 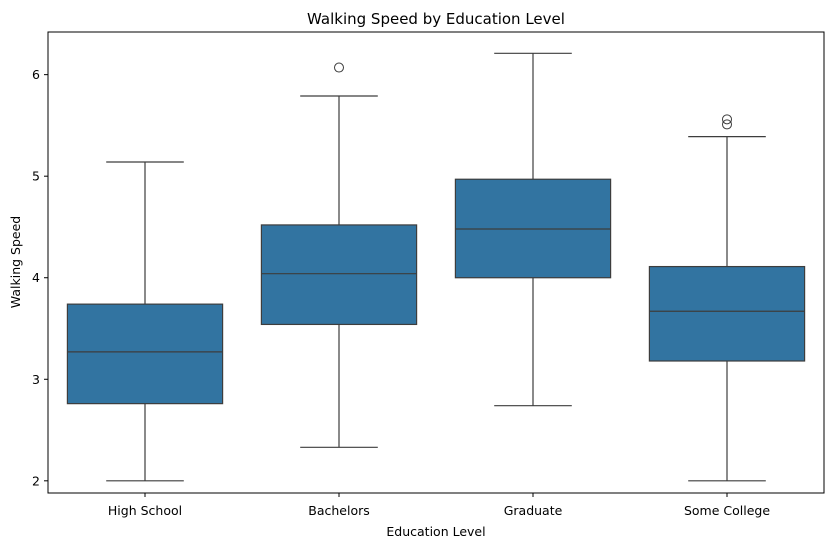 What do you see at coordinates (36, 74) in the screenshot?
I see `y-tick-label: 6` at bounding box center [36, 74].